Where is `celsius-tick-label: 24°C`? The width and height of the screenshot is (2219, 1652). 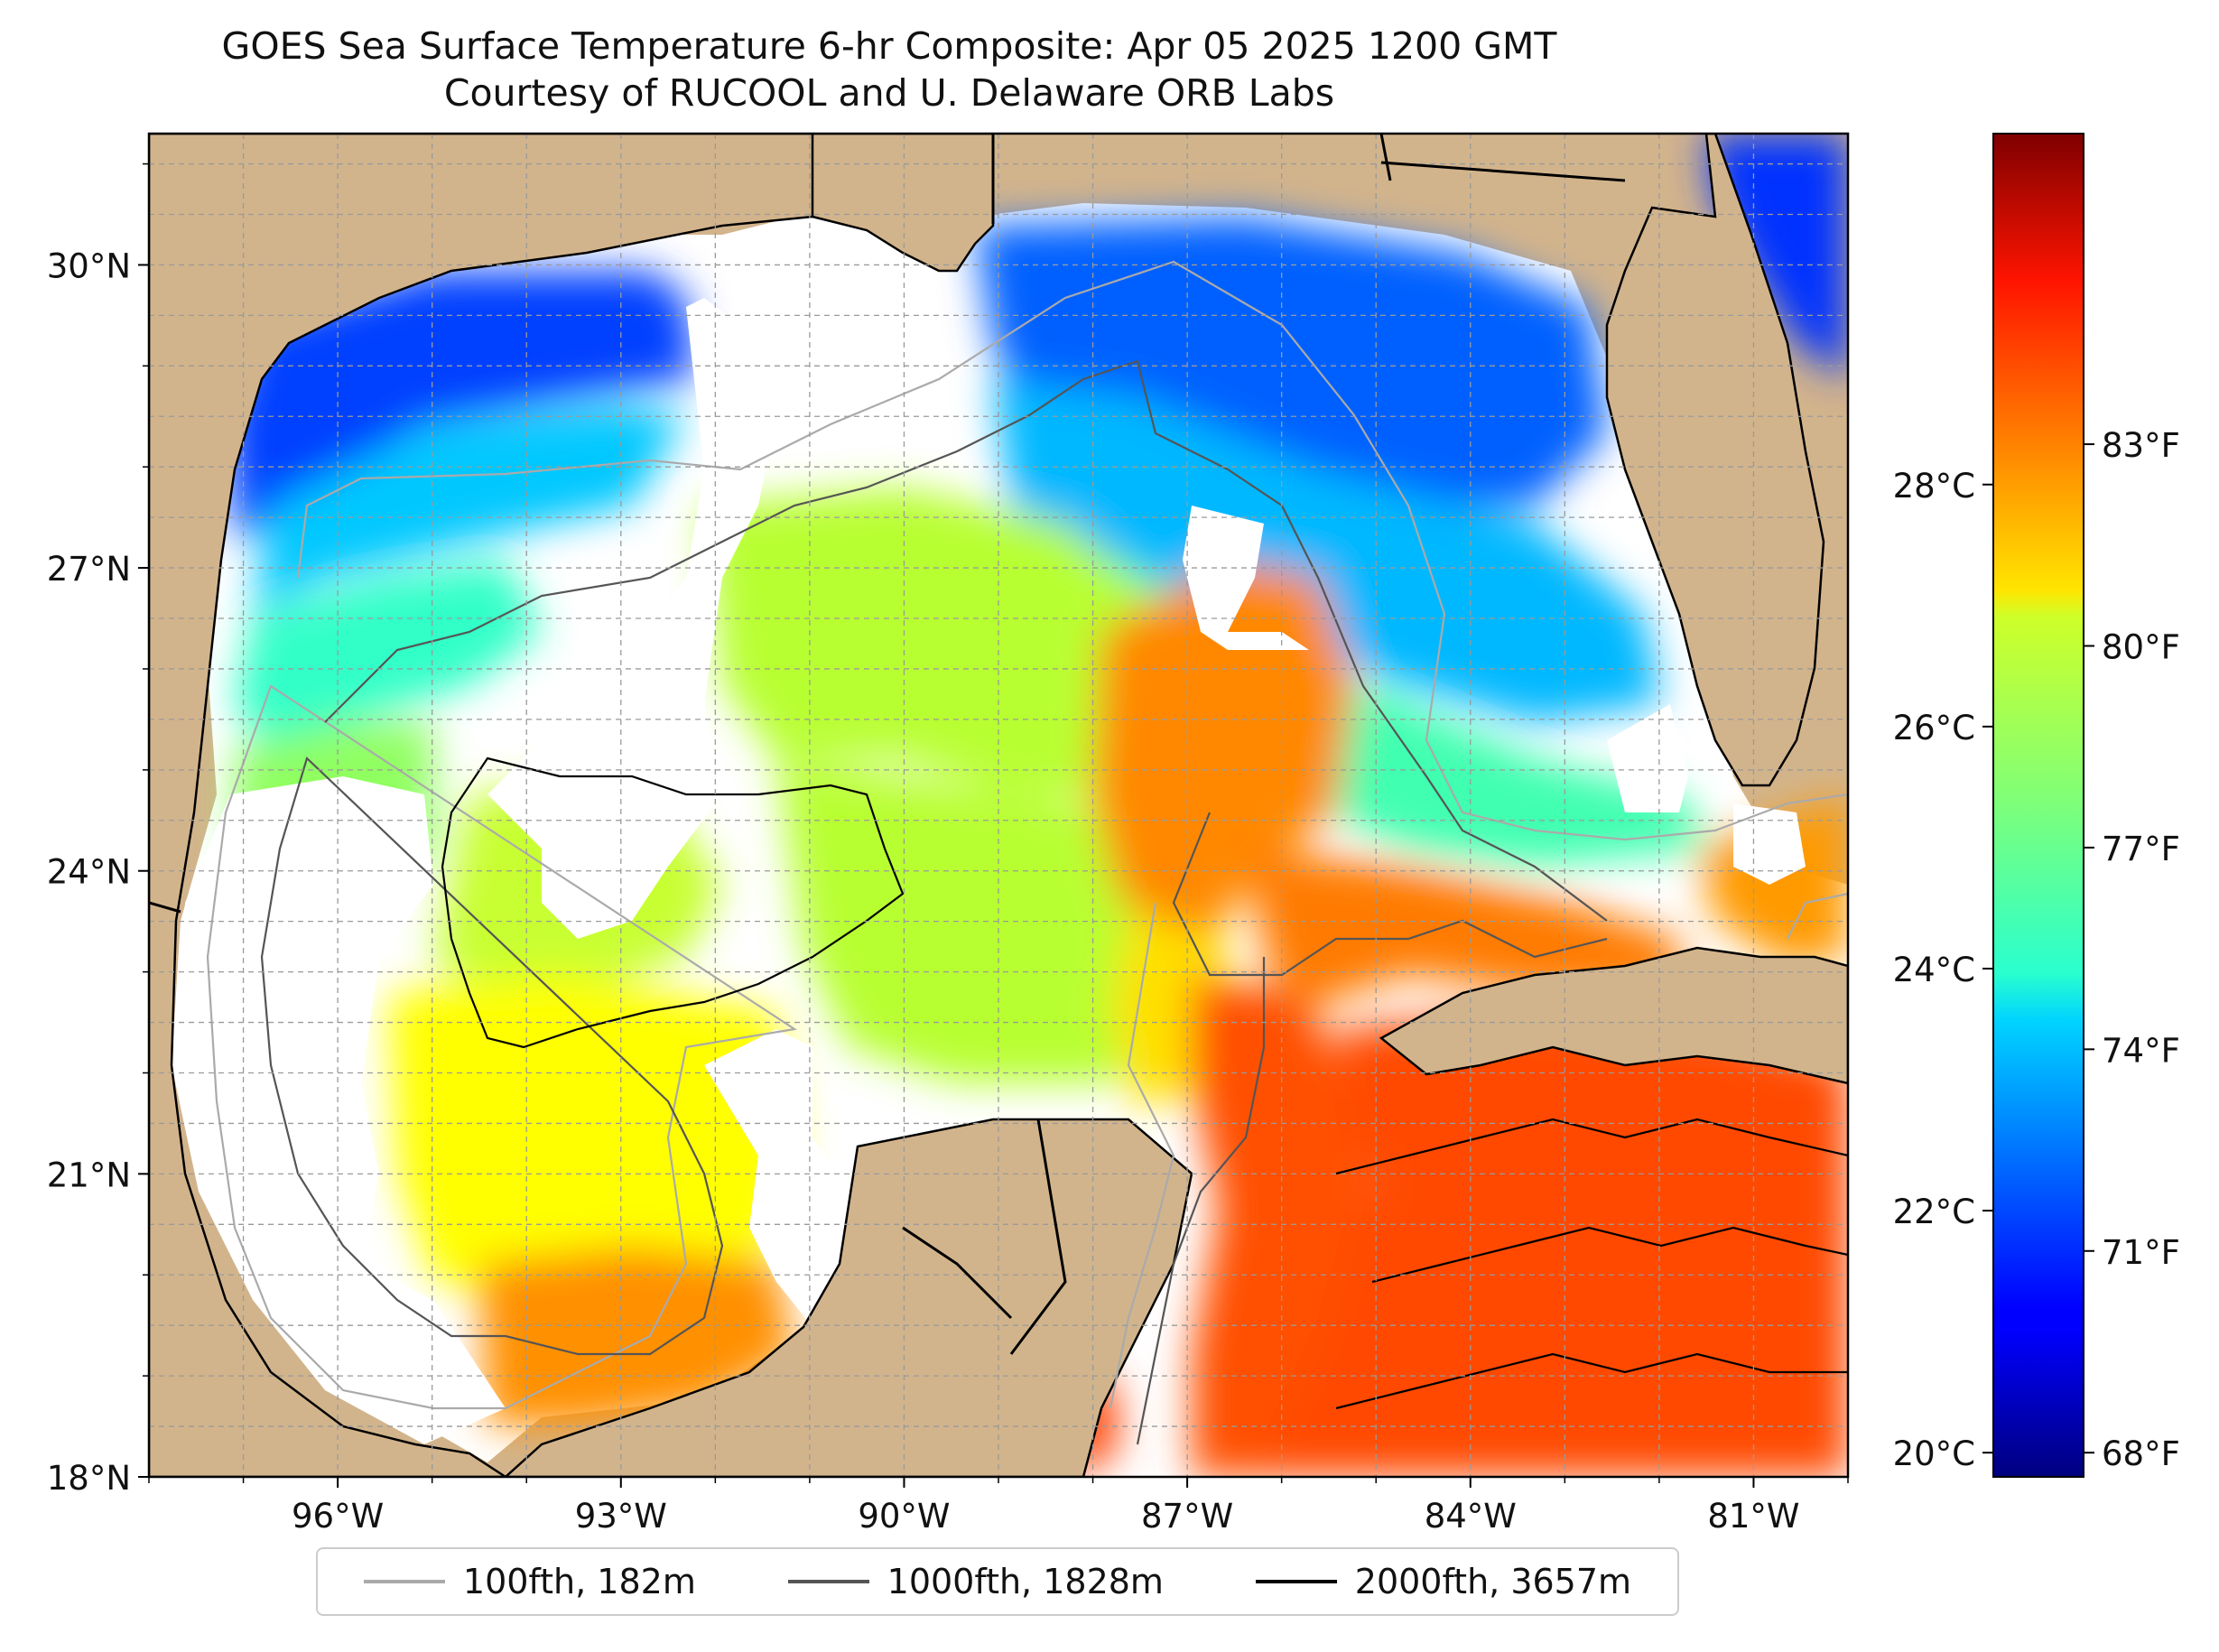 celsius-tick-label: 24°C is located at coordinates (1934, 970).